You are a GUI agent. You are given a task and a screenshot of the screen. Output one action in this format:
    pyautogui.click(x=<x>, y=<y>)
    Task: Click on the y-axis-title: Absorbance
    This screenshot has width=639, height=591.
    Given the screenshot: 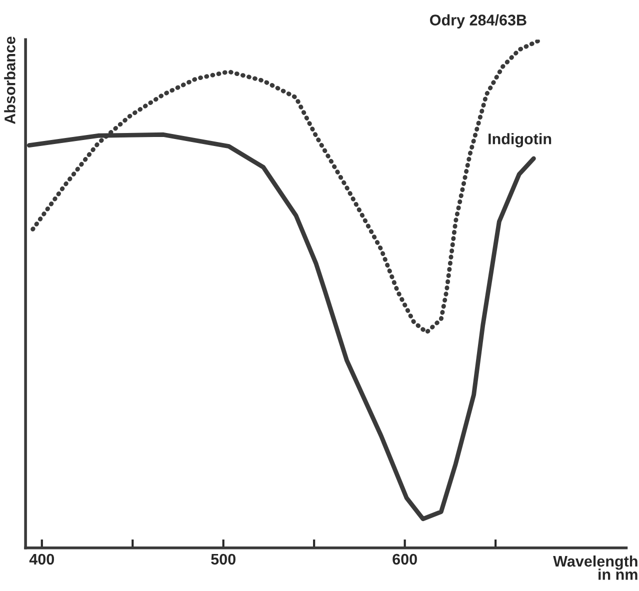 What is the action you would take?
    pyautogui.click(x=10, y=80)
    